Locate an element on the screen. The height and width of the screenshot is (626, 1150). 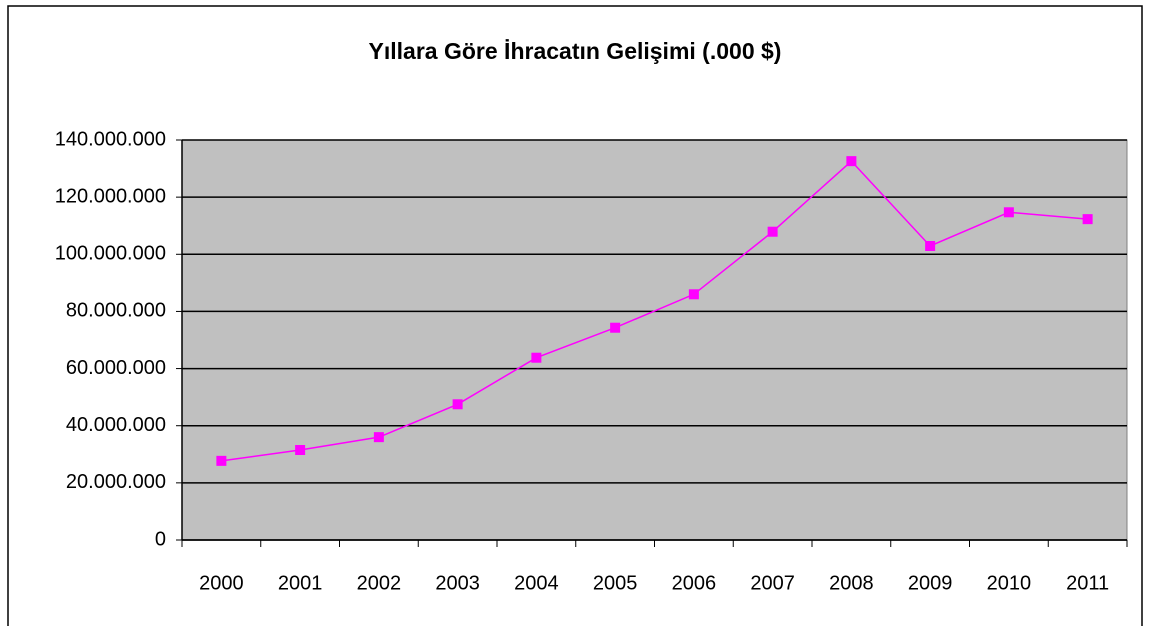
x-tick-label: 2001 is located at coordinates (300, 583).